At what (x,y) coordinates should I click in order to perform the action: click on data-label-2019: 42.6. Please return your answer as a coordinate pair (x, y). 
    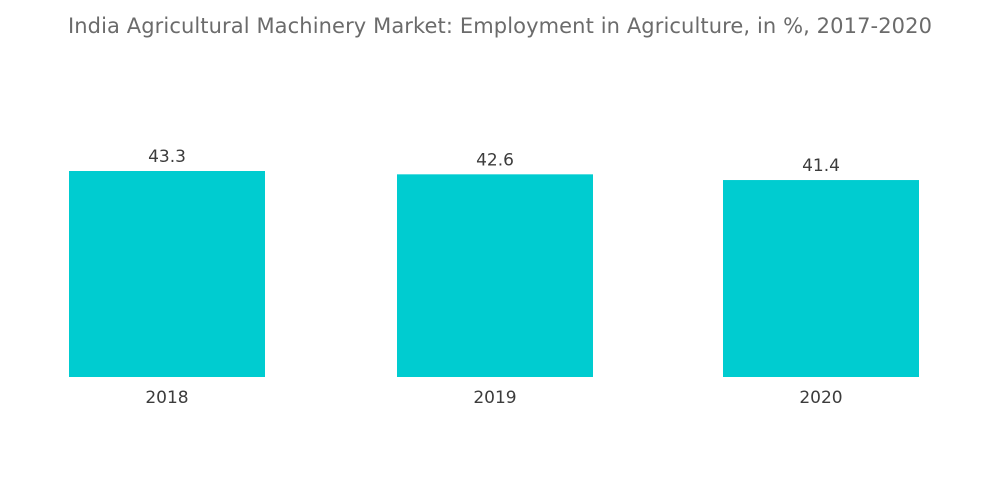
    Looking at the image, I should click on (495, 160).